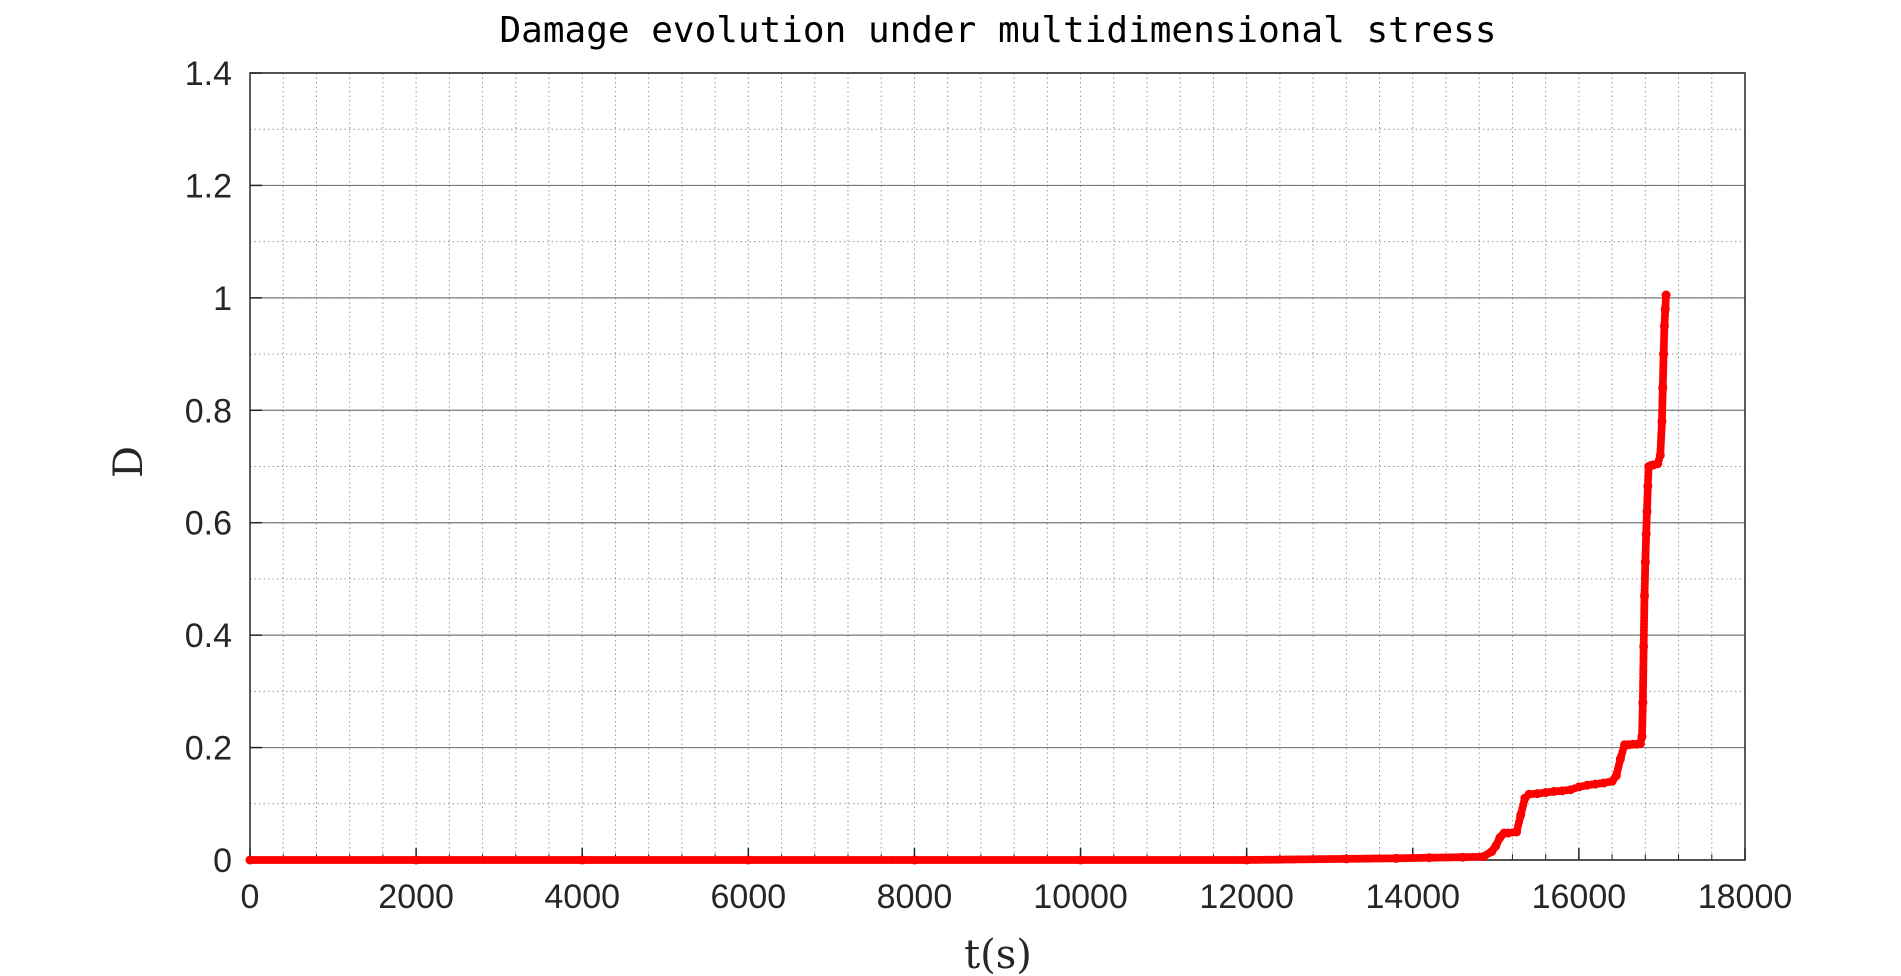 This screenshot has width=1901, height=976. I want to click on x-tick-label: 16000, so click(1579, 897).